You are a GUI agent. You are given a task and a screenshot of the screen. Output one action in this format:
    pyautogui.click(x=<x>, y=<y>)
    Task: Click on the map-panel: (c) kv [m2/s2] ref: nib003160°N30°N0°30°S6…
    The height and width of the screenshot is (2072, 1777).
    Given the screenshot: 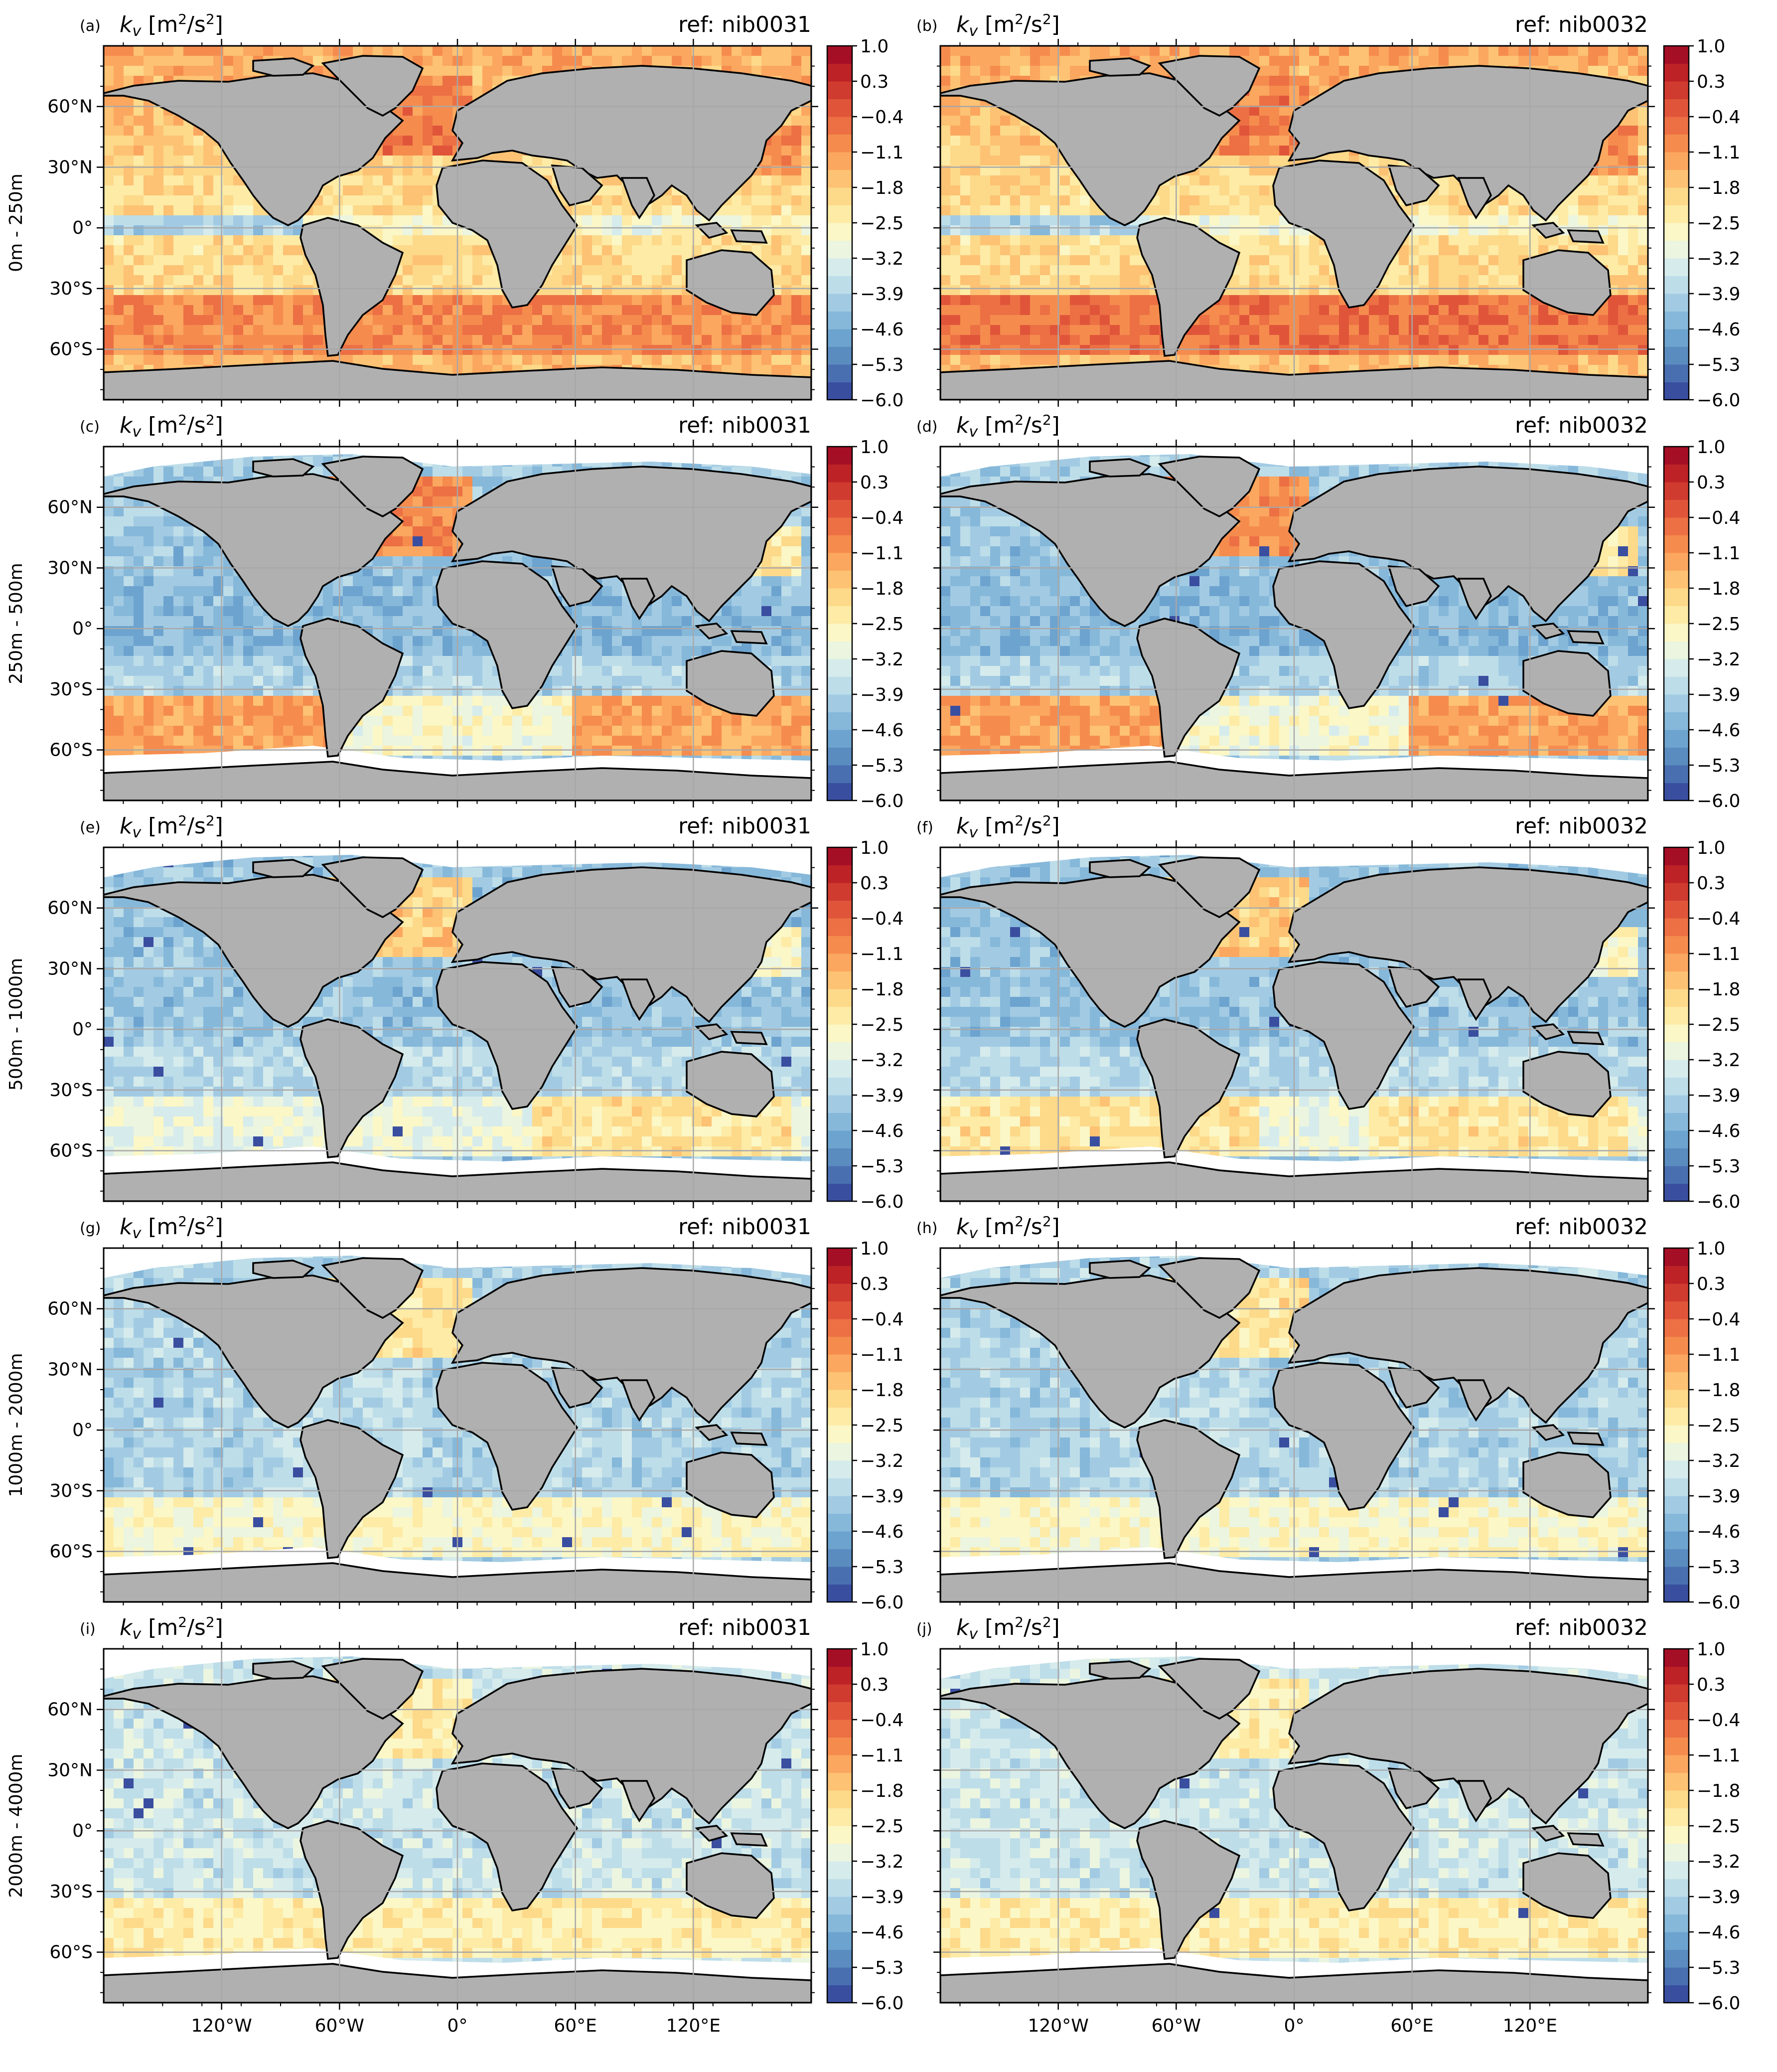 What is the action you would take?
    pyautogui.click(x=475, y=612)
    